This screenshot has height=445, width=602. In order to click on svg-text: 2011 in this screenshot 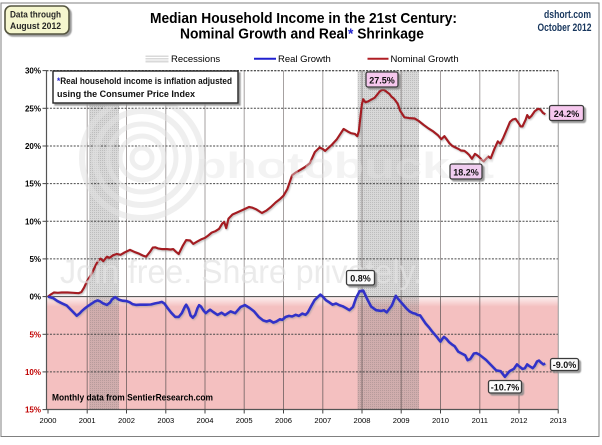, I will do `click(480, 420)`.